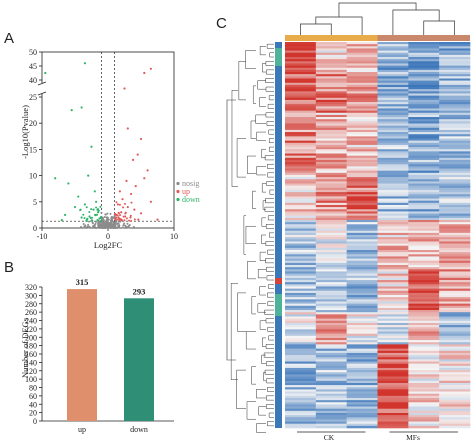 This screenshot has height=447, width=474. What do you see at coordinates (33, 52) in the screenshot?
I see `y-tick-label: 50` at bounding box center [33, 52].